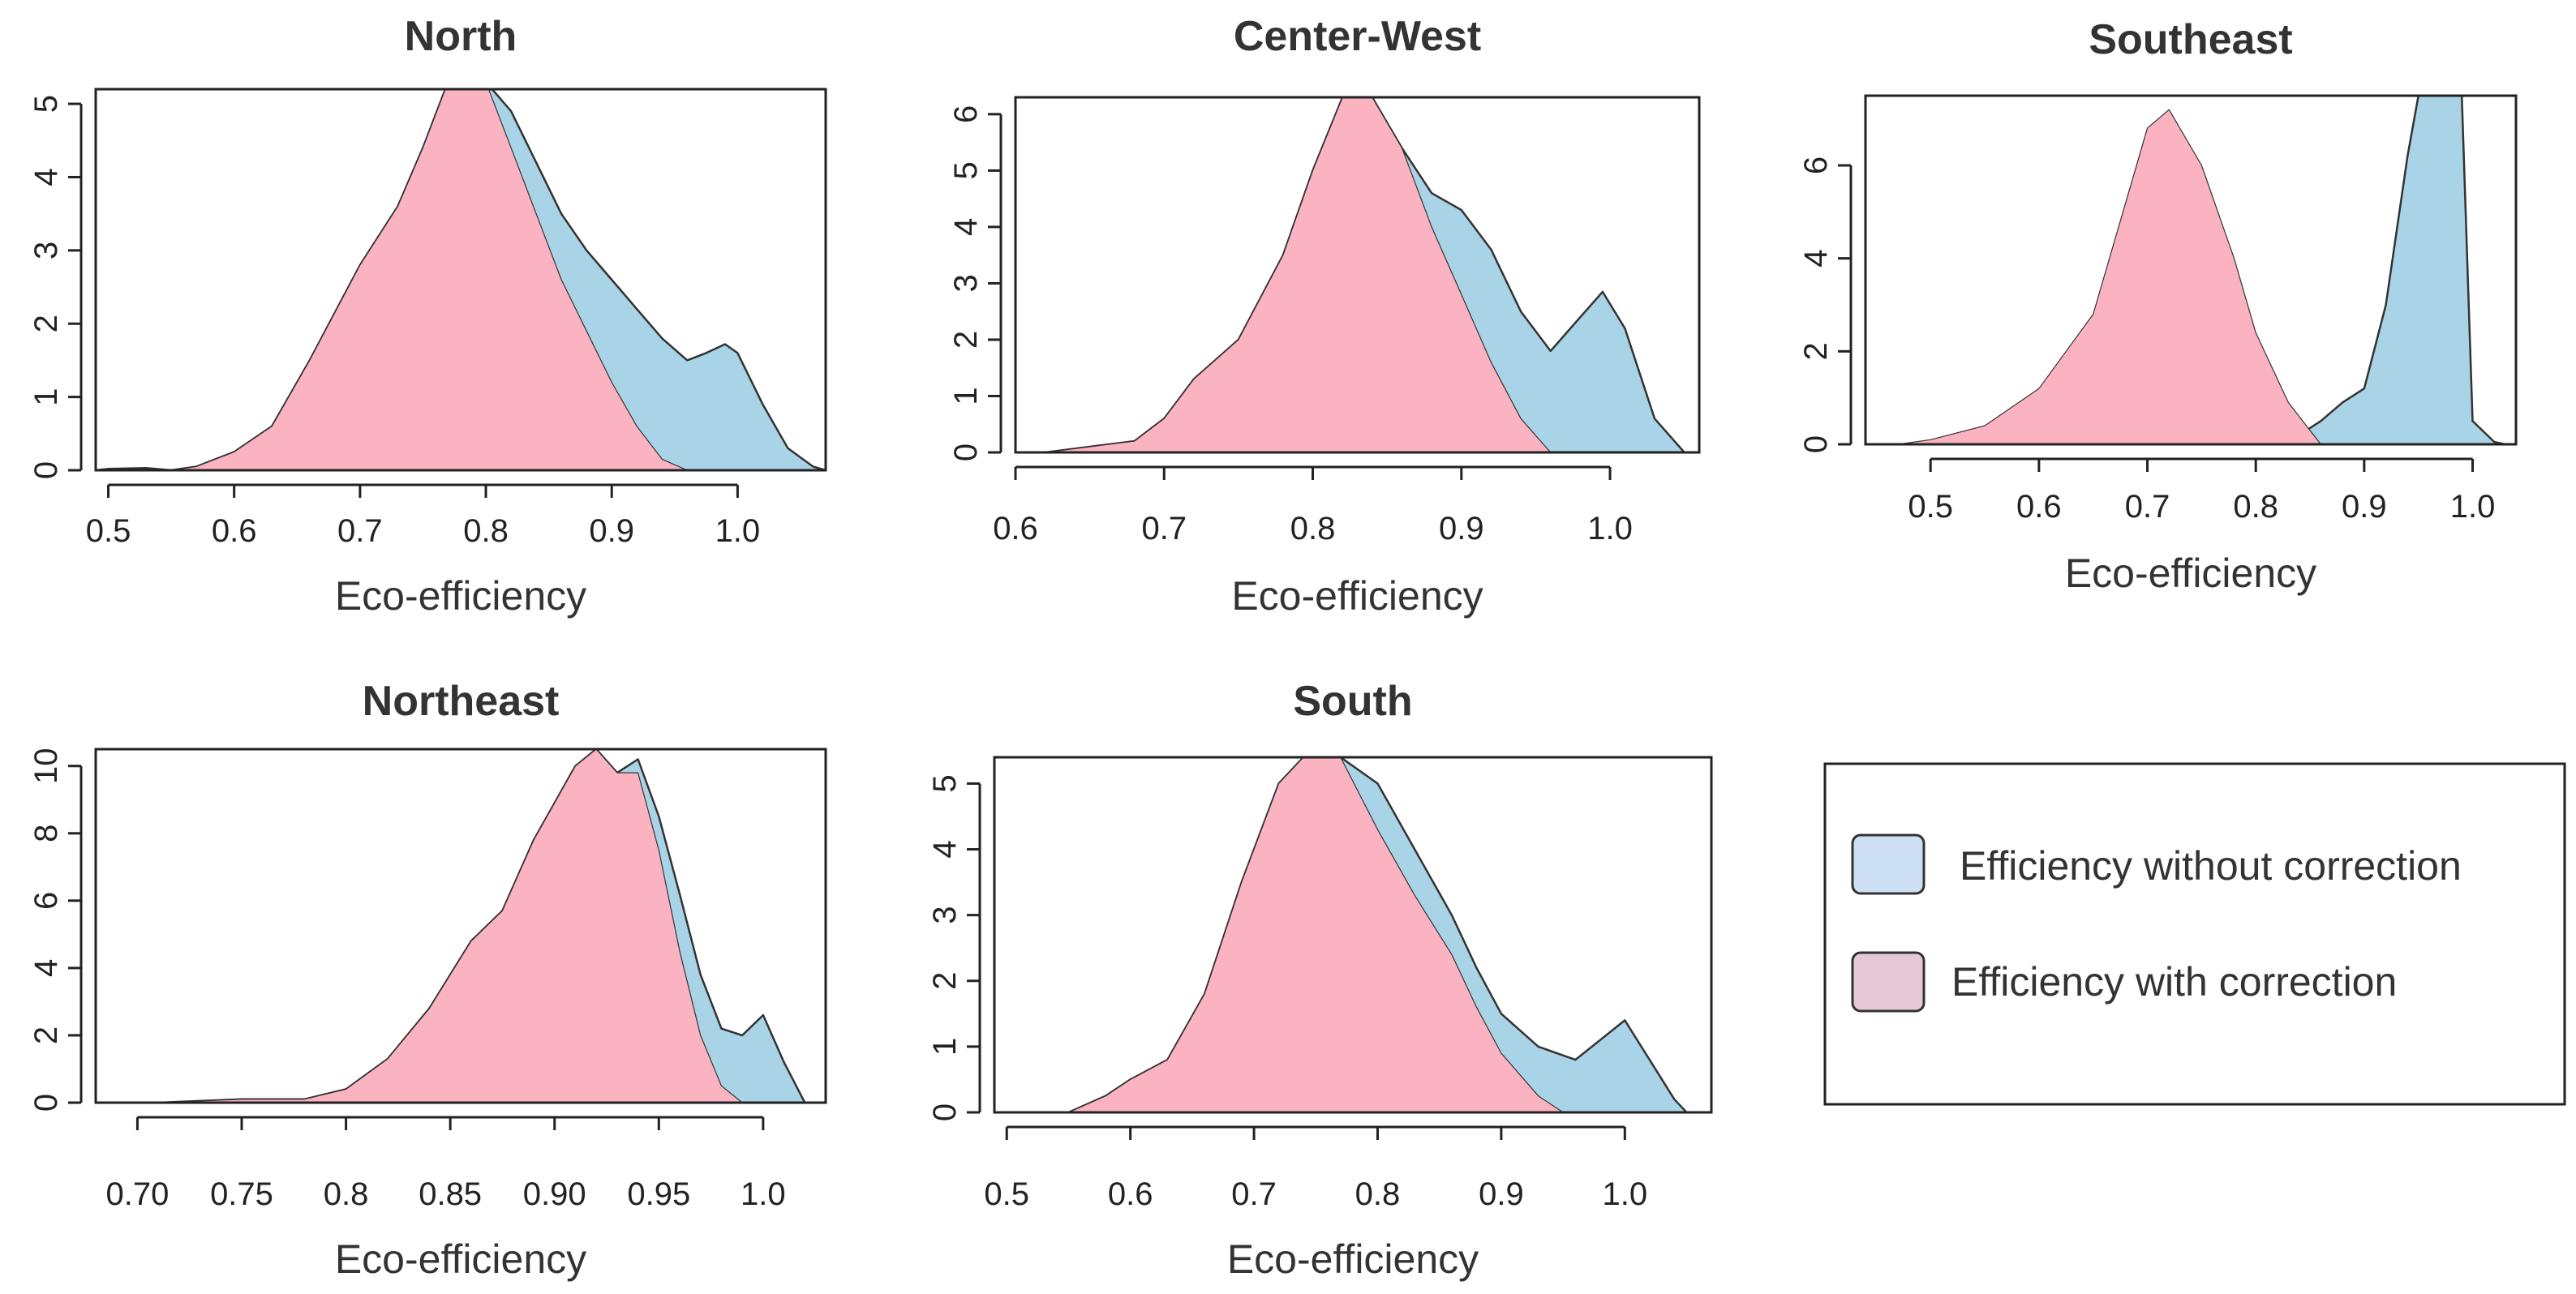 The height and width of the screenshot is (1294, 2576). I want to click on panel-title: South, so click(1352, 701).